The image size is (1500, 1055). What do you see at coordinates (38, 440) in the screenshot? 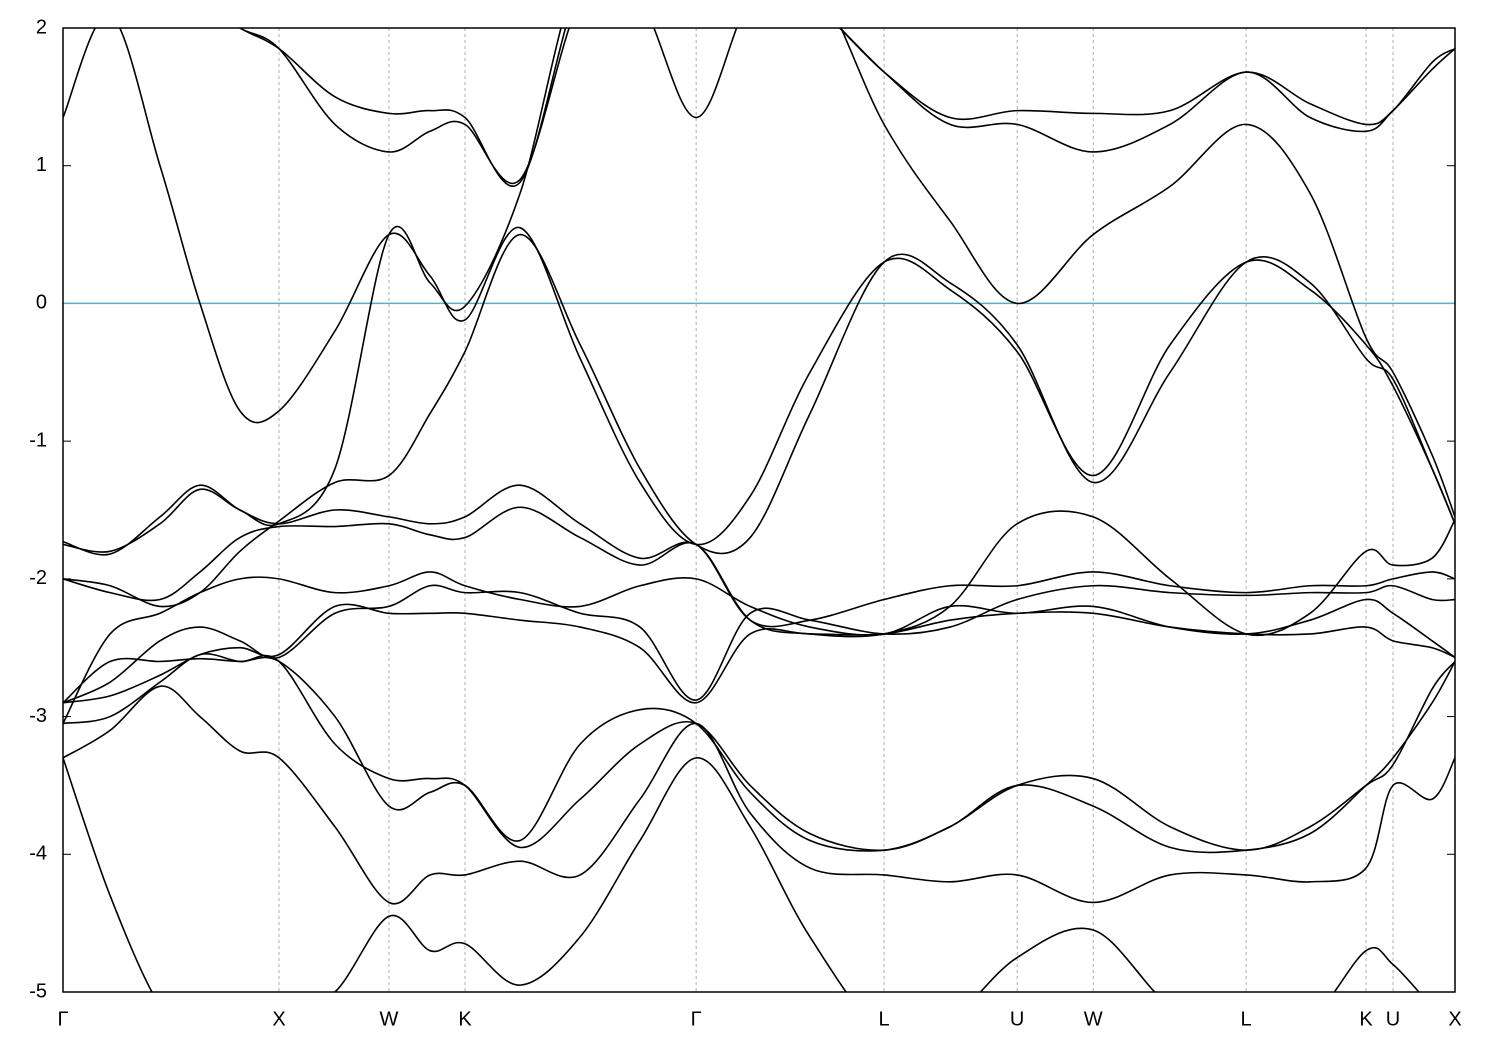
I see `y-tick-label: -1` at bounding box center [38, 440].